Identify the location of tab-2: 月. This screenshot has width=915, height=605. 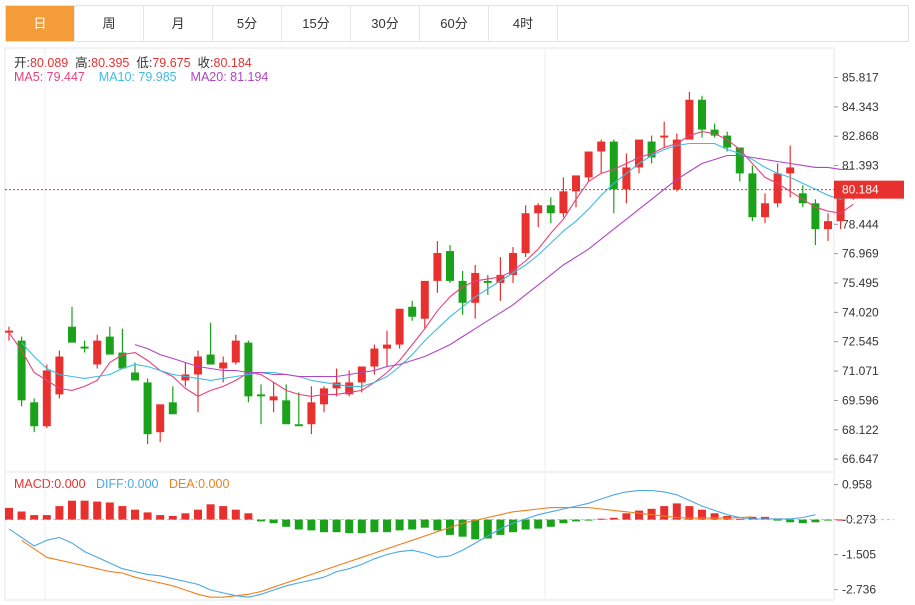
(178, 23).